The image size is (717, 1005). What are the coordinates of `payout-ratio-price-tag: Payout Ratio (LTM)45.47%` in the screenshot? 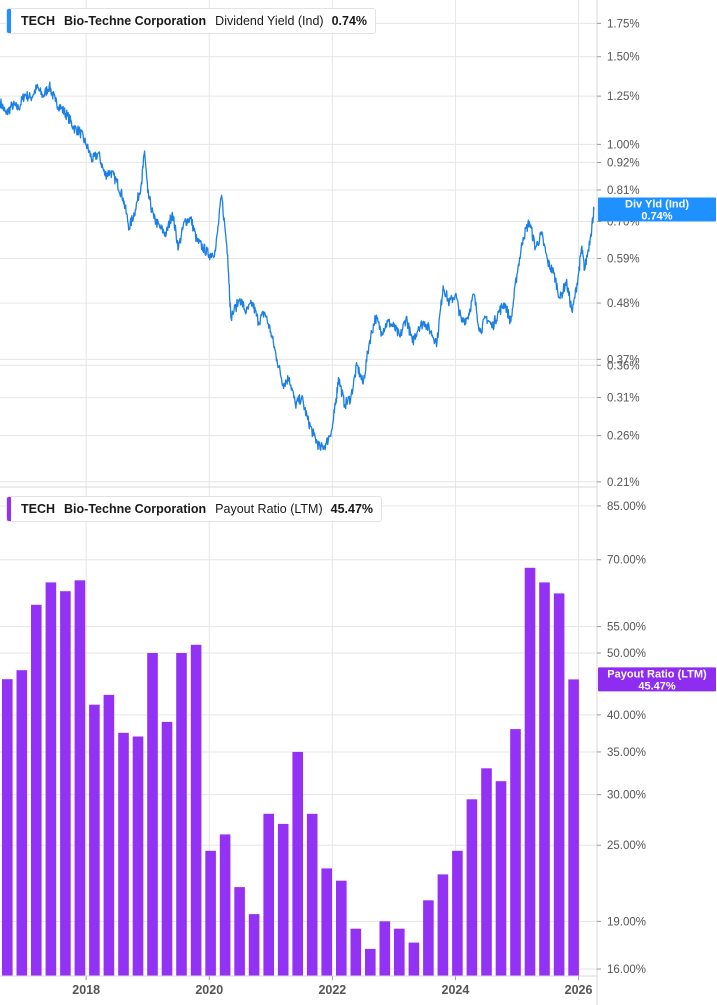 It's located at (657, 679).